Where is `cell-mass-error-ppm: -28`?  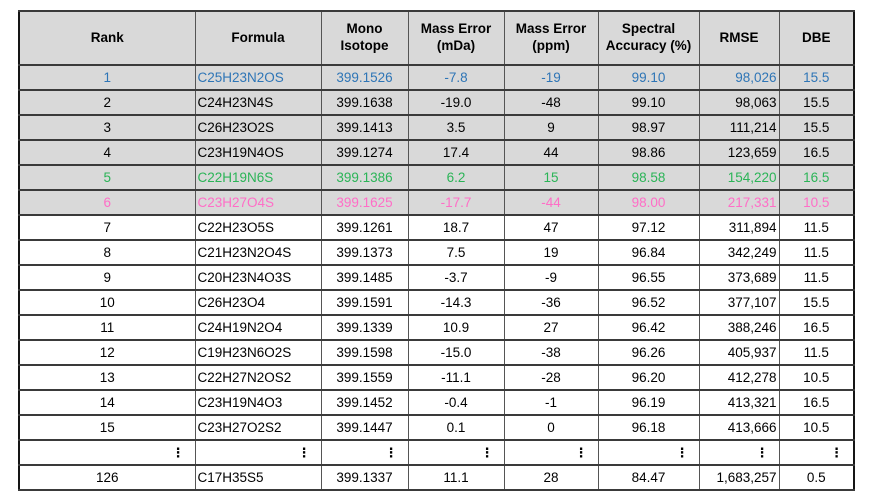 cell-mass-error-ppm: -28 is located at coordinates (551, 377).